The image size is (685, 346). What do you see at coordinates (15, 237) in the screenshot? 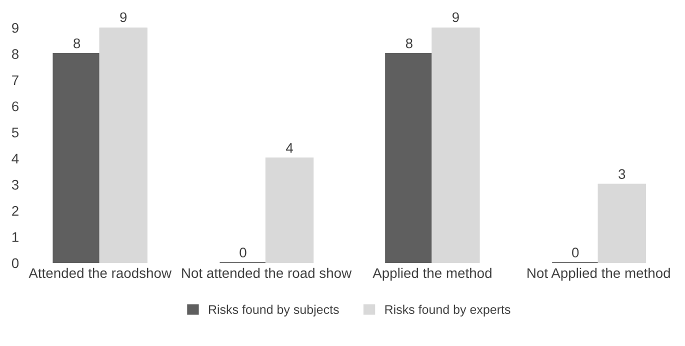
I see `y-tick-label: 1` at bounding box center [15, 237].